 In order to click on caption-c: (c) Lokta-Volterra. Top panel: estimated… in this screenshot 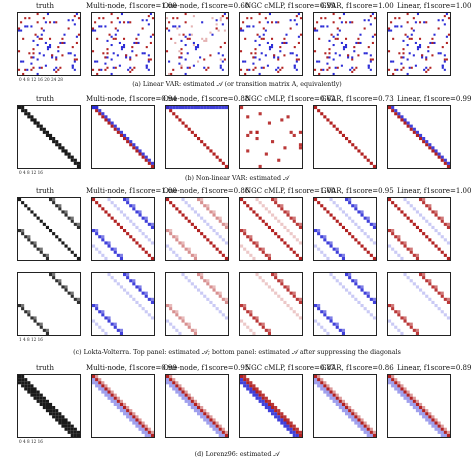, I will do `click(237, 352)`.